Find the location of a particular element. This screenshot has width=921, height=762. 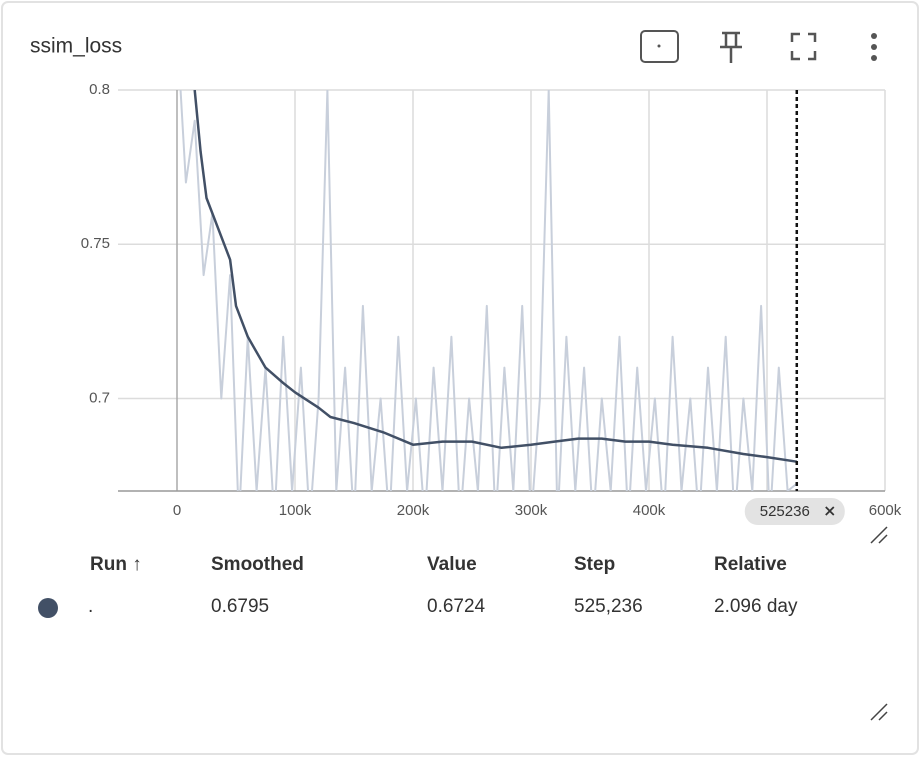

fit-domain-button is located at coordinates (659, 46).